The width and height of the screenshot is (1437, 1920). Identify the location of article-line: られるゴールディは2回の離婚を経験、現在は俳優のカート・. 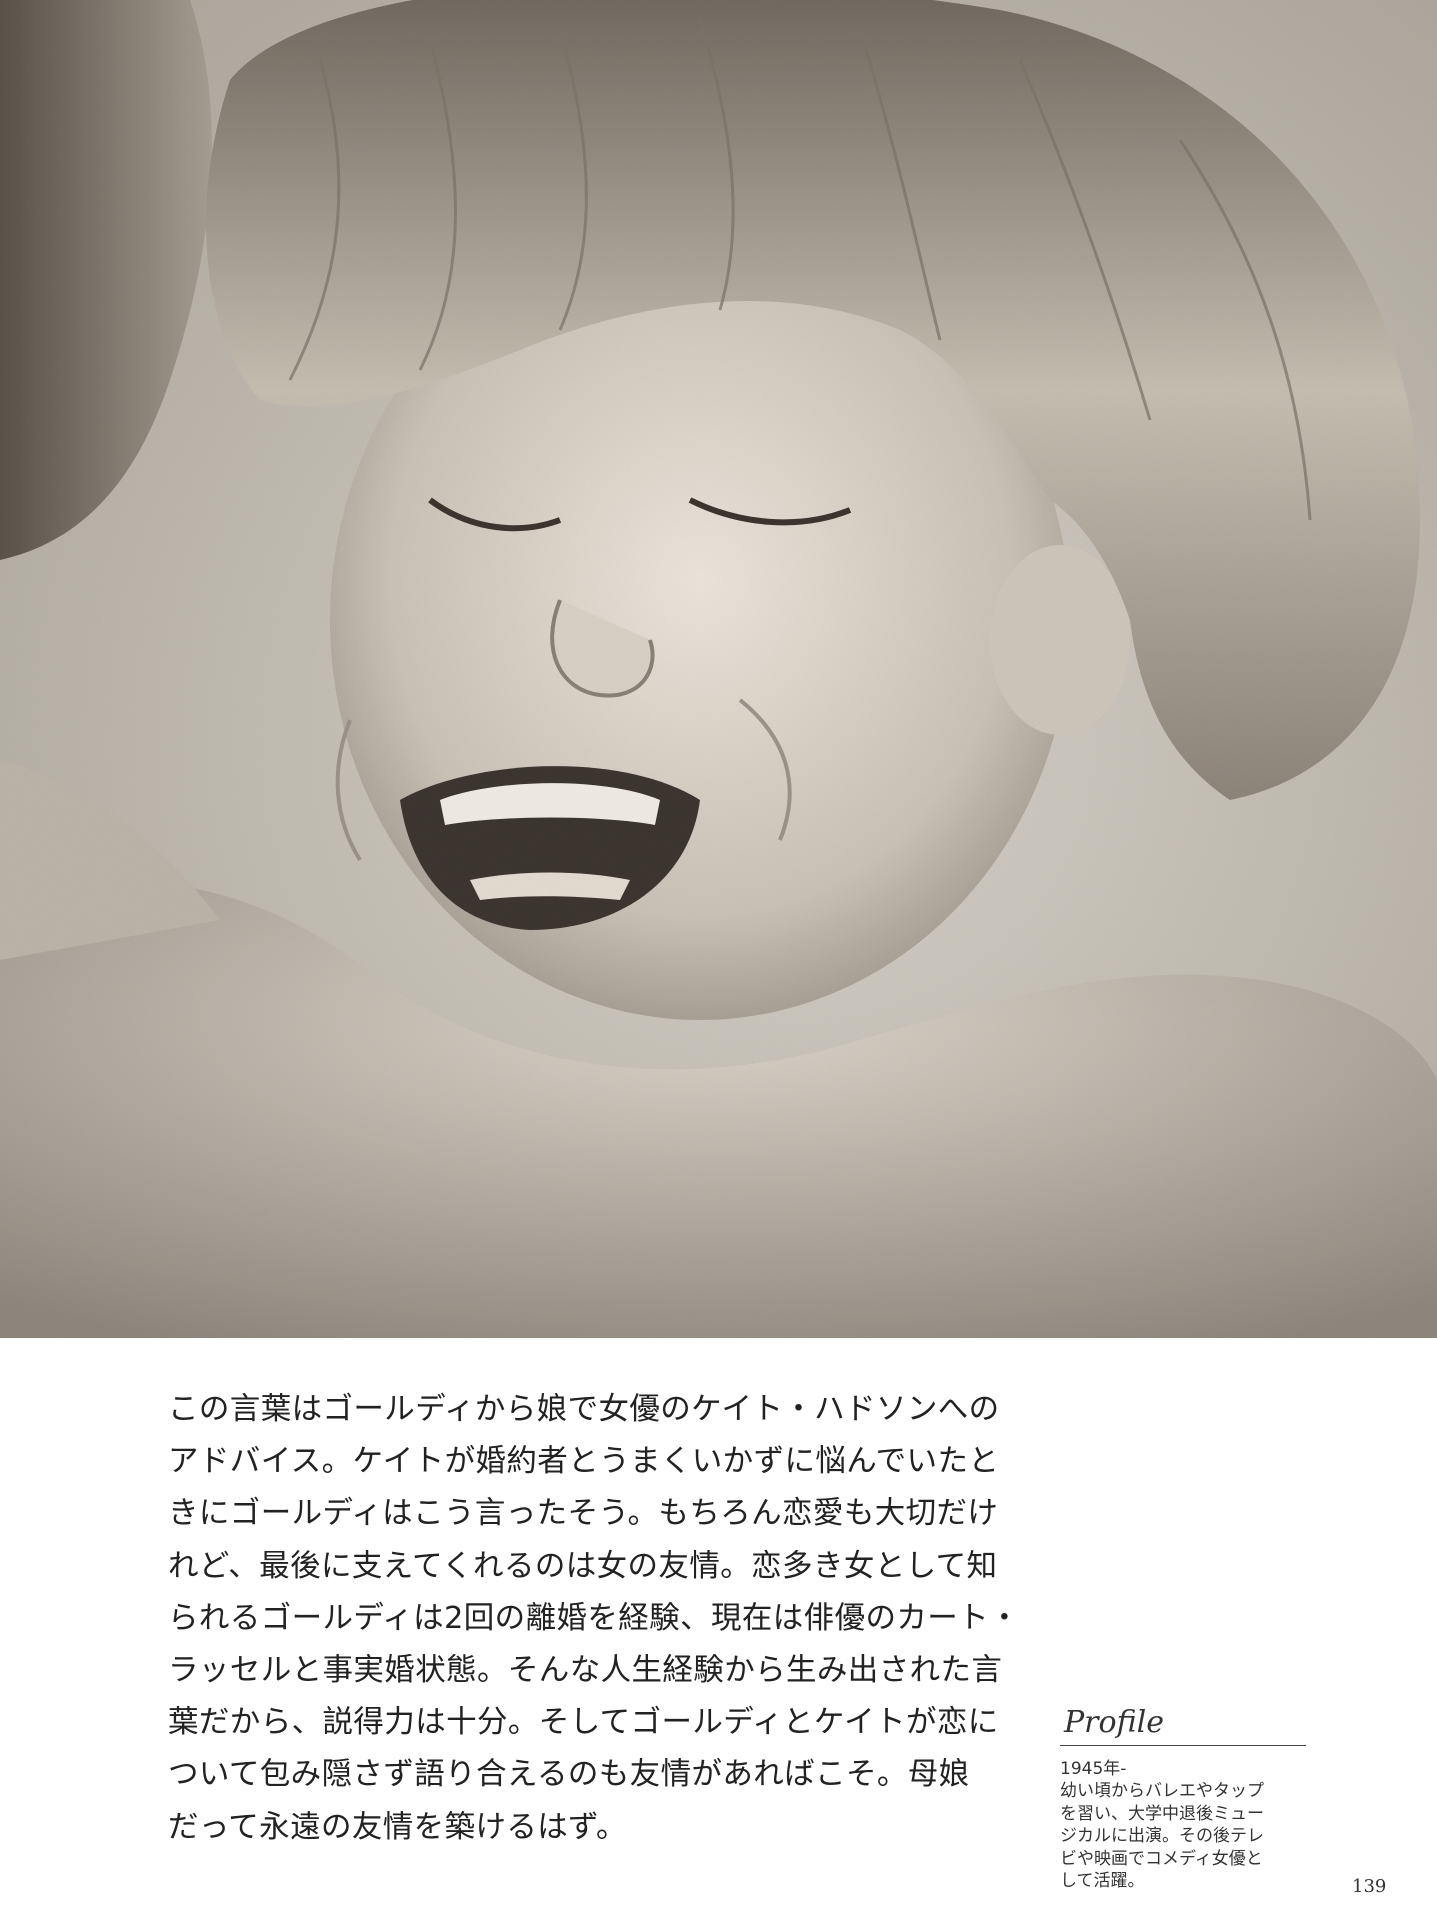
(594, 1618).